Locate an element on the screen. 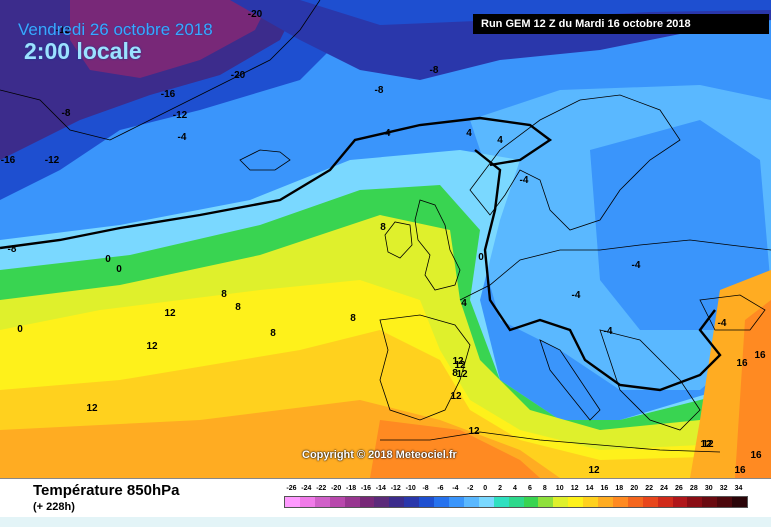 The height and width of the screenshot is (528, 771). scale-label: -20 is located at coordinates (336, 488).